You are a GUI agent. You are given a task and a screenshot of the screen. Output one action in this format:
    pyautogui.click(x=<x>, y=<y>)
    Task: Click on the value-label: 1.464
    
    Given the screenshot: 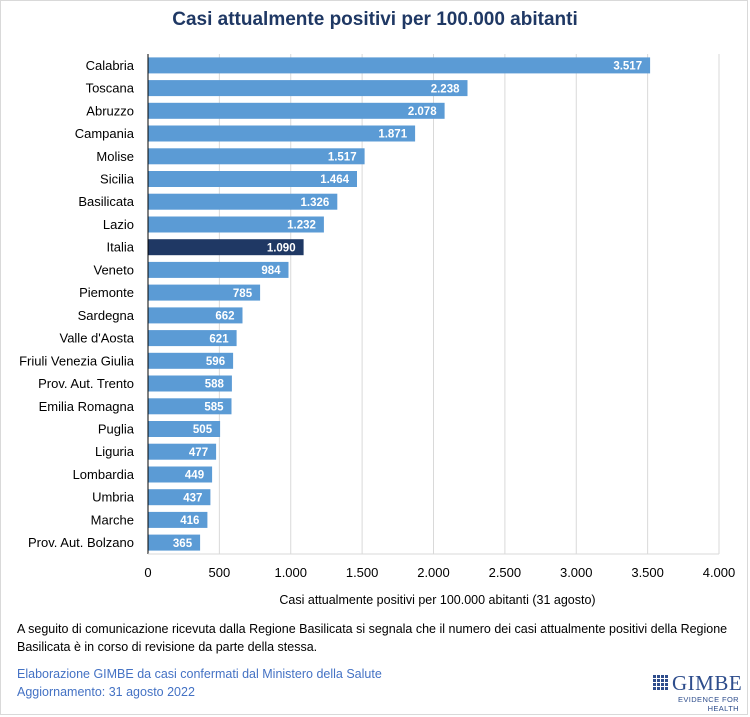 What is the action you would take?
    pyautogui.click(x=334, y=180)
    